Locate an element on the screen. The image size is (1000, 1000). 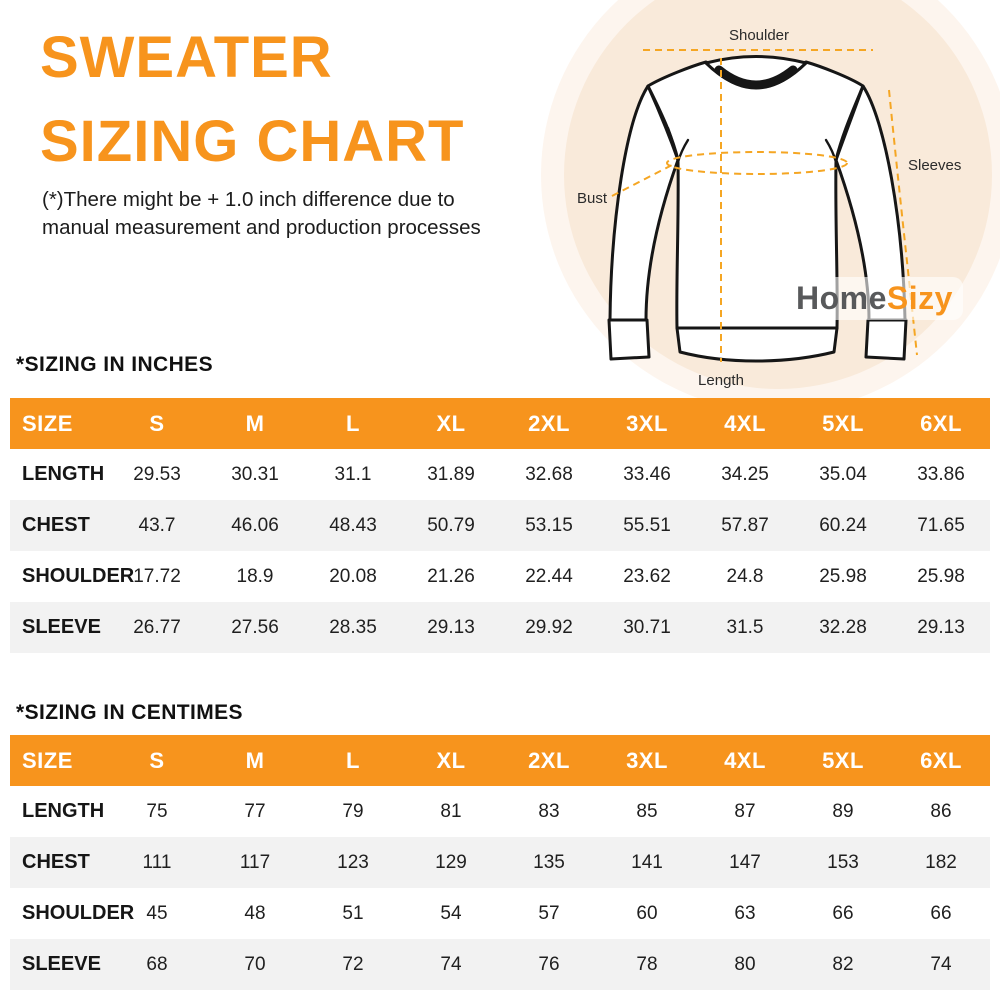
table-cell: 35.04 is located at coordinates (843, 474).